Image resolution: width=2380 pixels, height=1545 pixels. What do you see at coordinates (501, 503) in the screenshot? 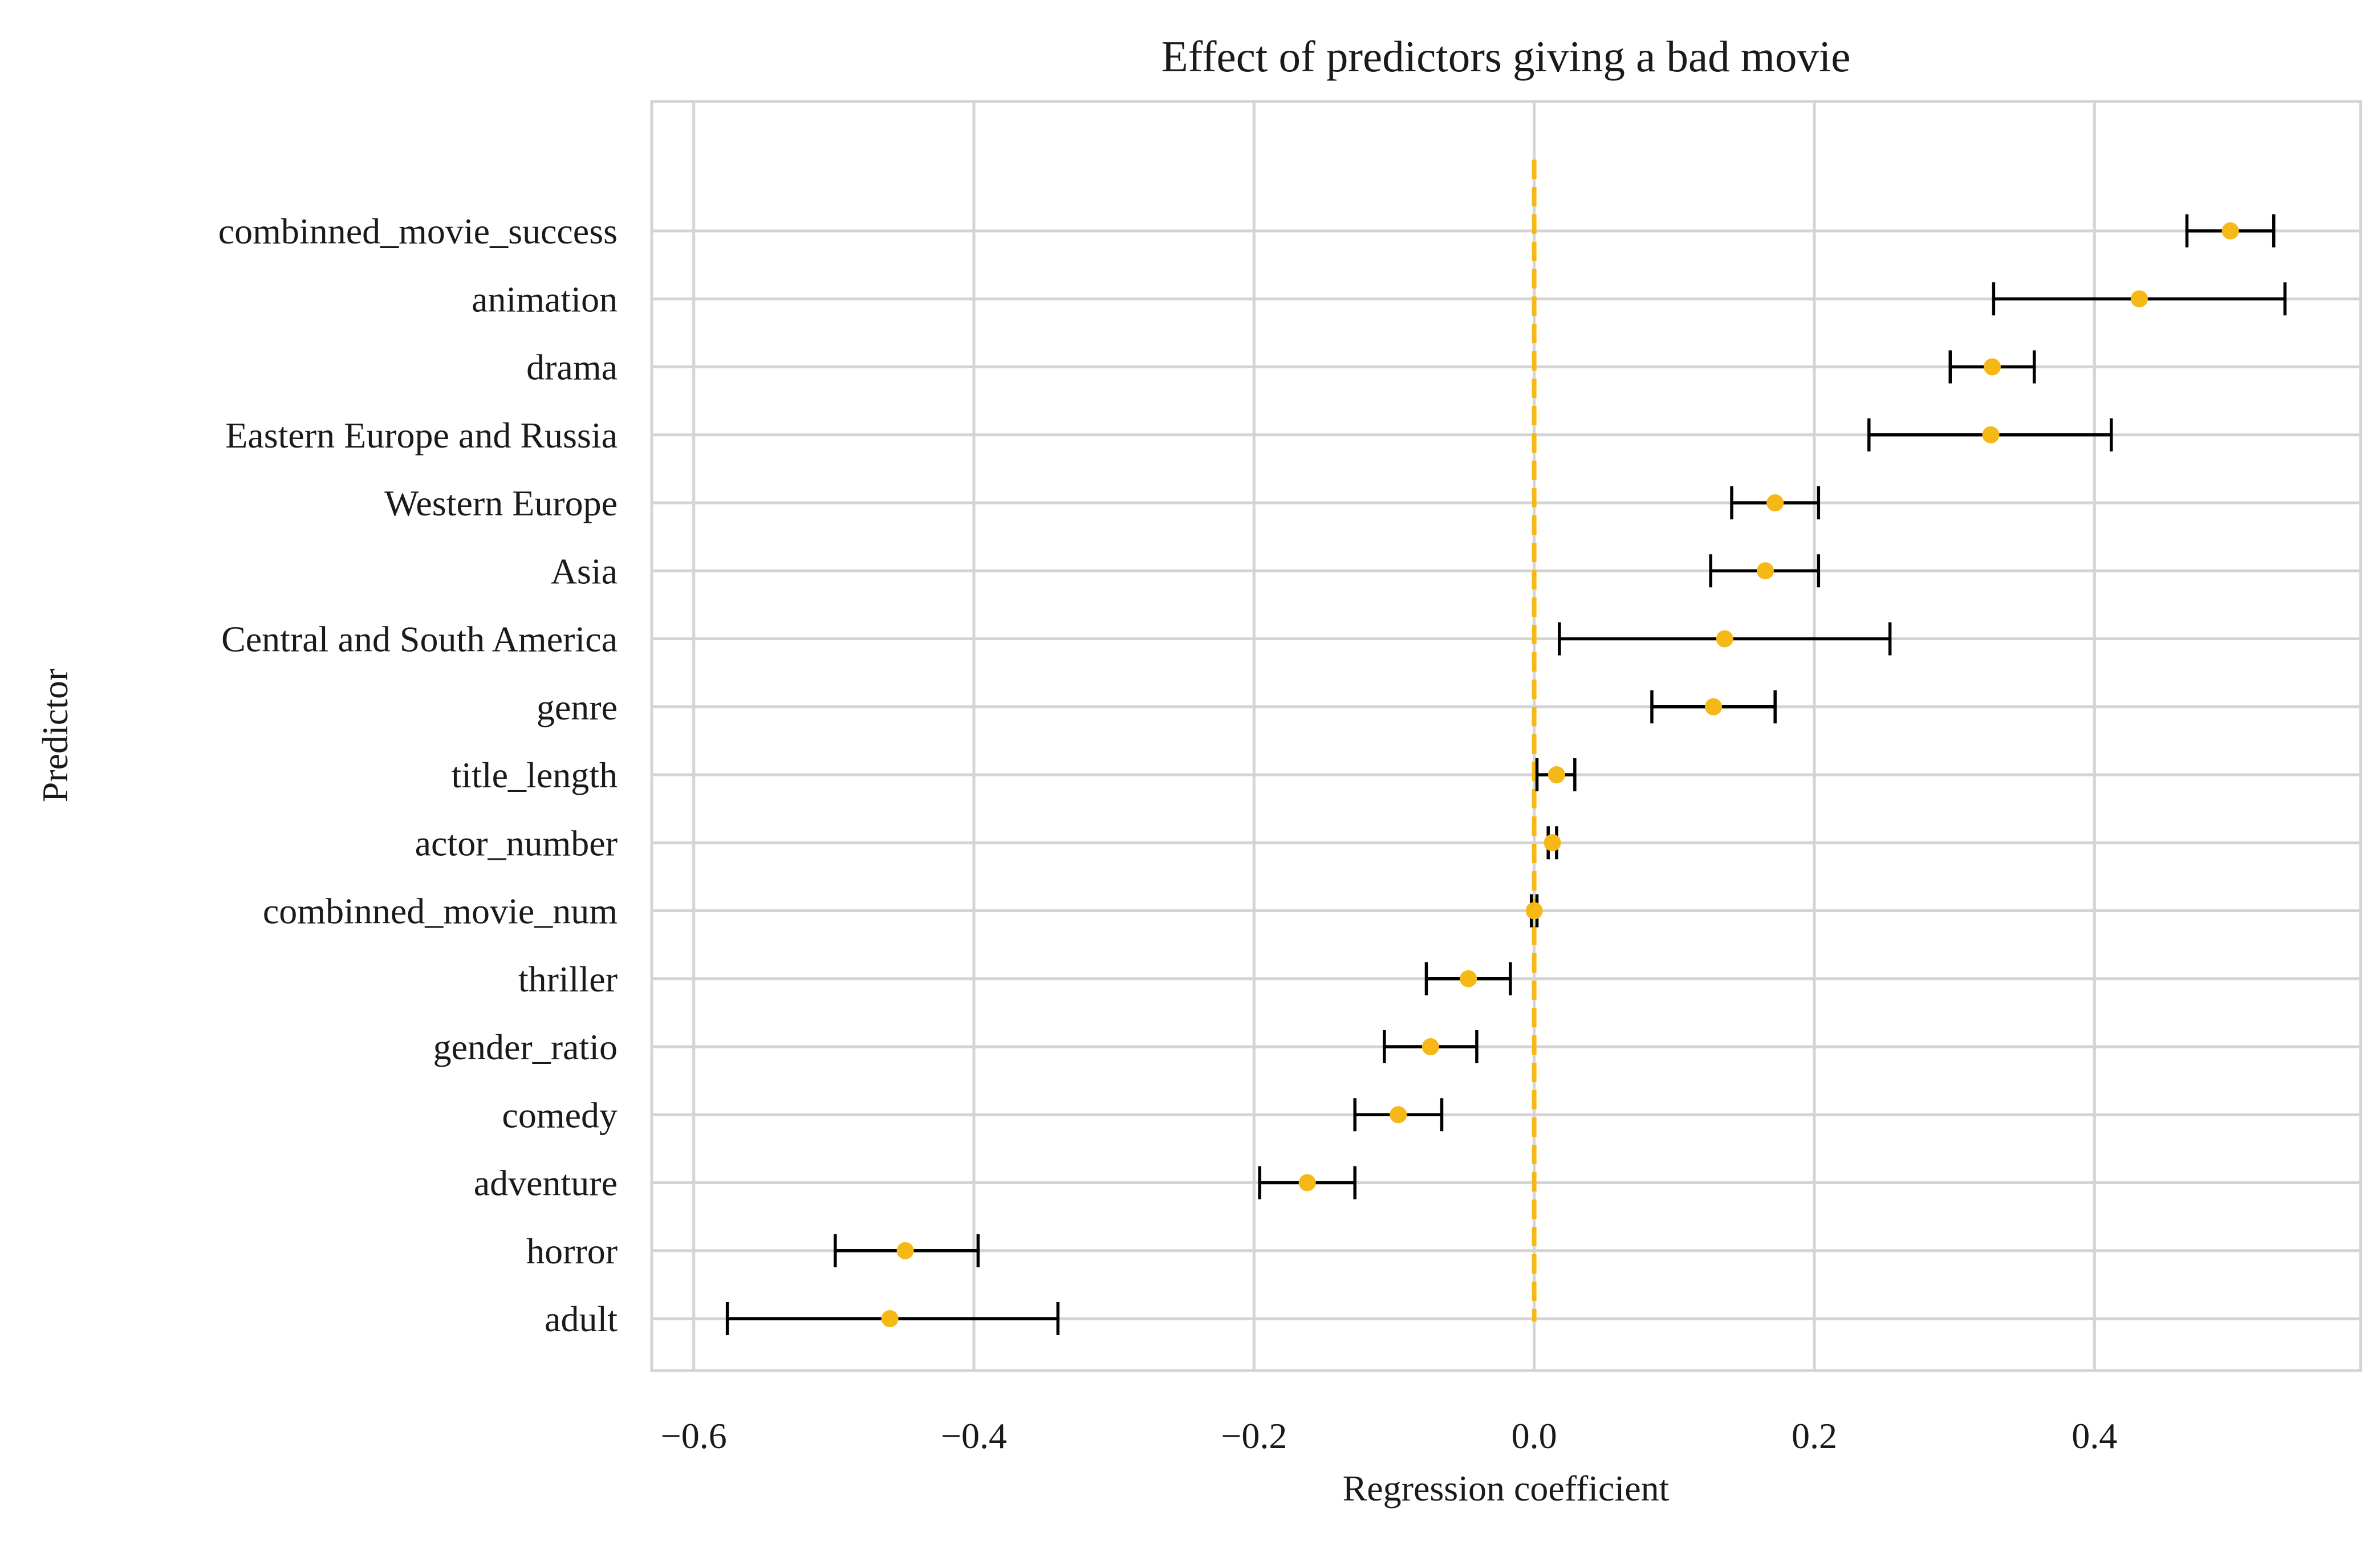
I see `y-tick-label: Western Europe` at bounding box center [501, 503].